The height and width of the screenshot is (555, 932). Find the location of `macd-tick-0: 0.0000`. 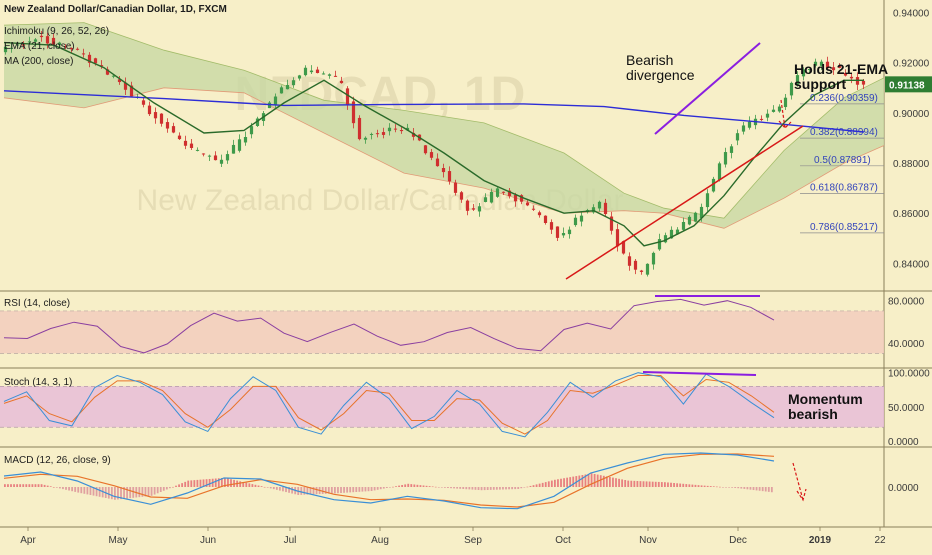

macd-tick-0: 0.0000 is located at coordinates (903, 488).